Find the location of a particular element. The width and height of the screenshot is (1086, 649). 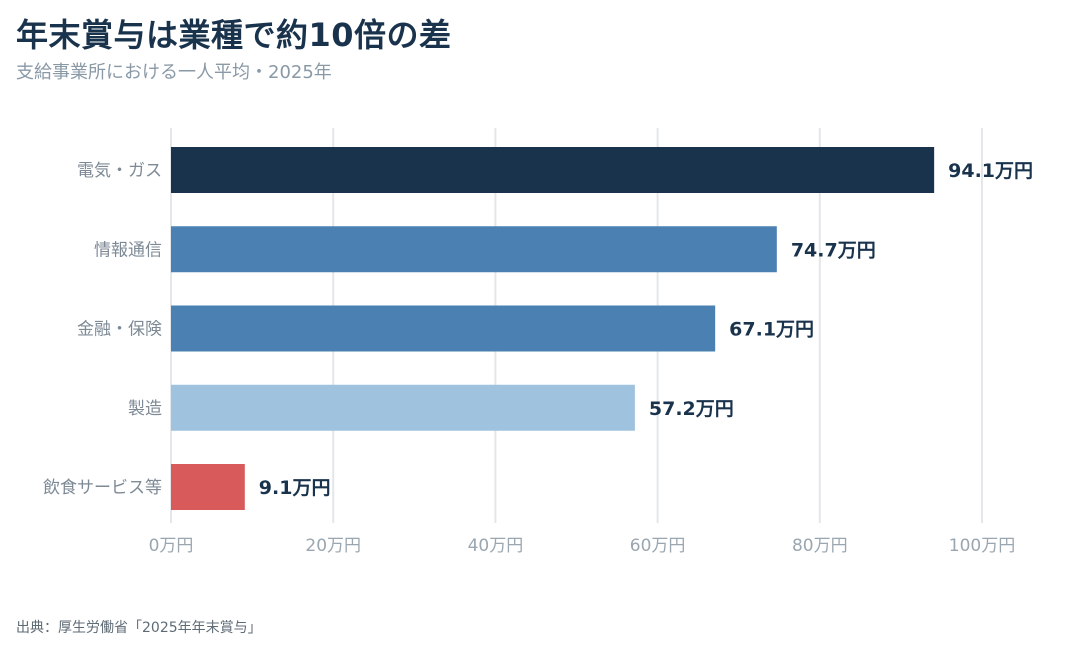

x-tick-label: 100万円 is located at coordinates (982, 546).